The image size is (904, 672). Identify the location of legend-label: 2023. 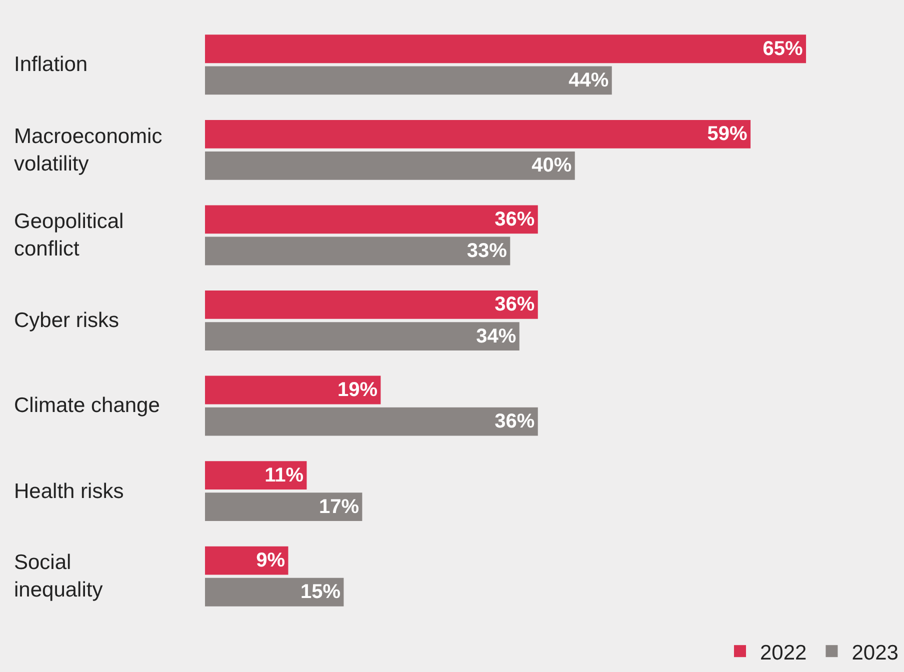
(875, 652).